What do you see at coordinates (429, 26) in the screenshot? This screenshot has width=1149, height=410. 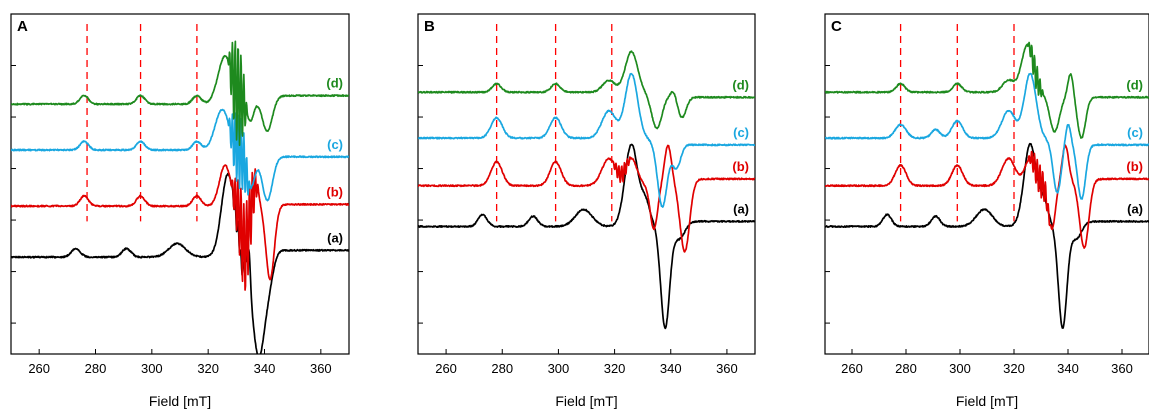 I see `panel-label: B` at bounding box center [429, 26].